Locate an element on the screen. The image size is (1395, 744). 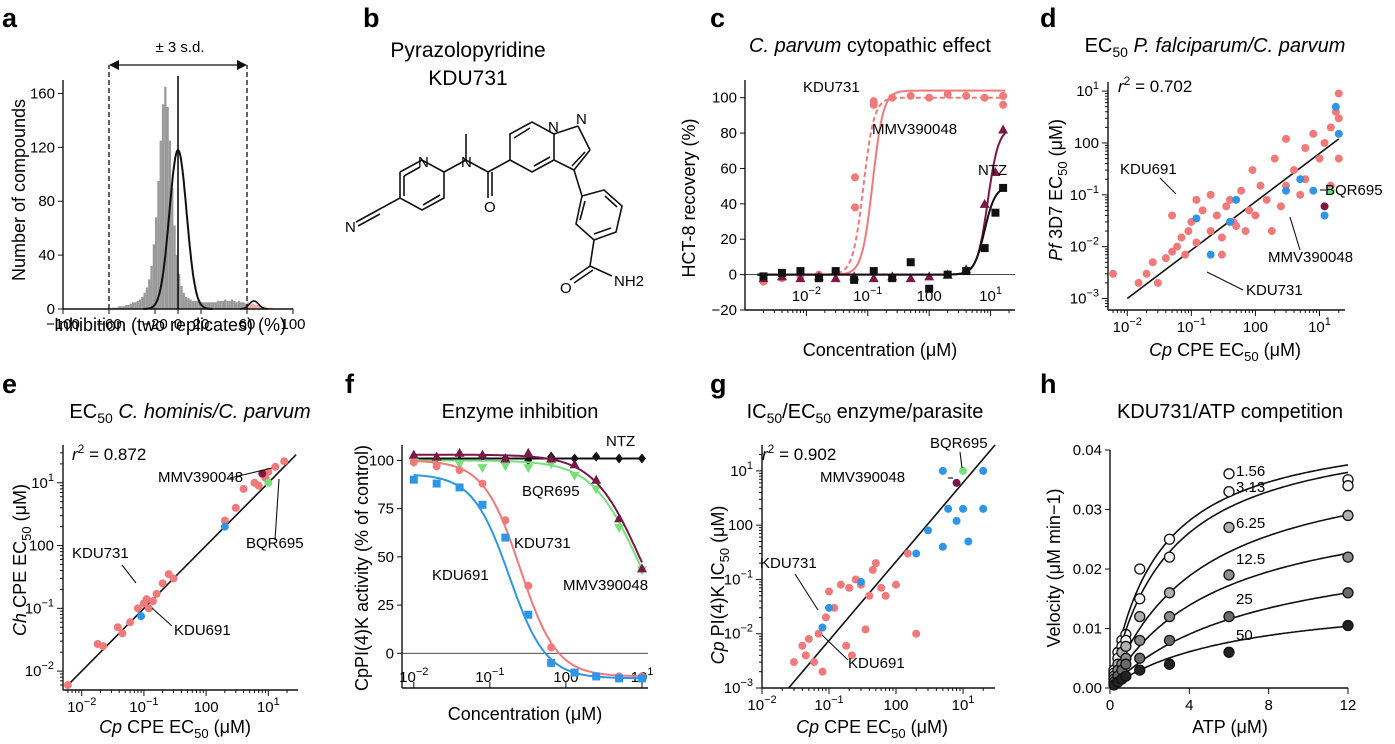
h-series-3-point is located at coordinates (1169, 616).